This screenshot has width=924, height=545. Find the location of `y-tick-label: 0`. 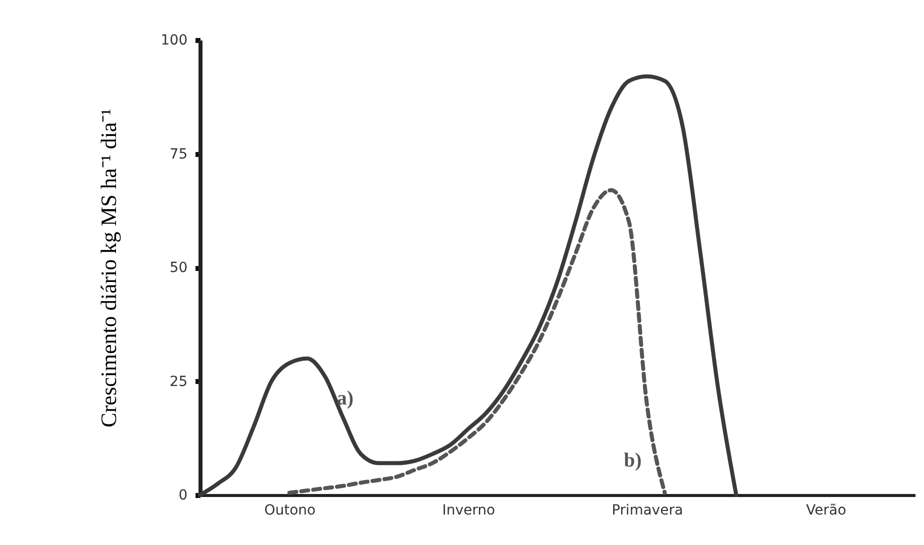

y-tick-label: 0 is located at coordinates (183, 496).